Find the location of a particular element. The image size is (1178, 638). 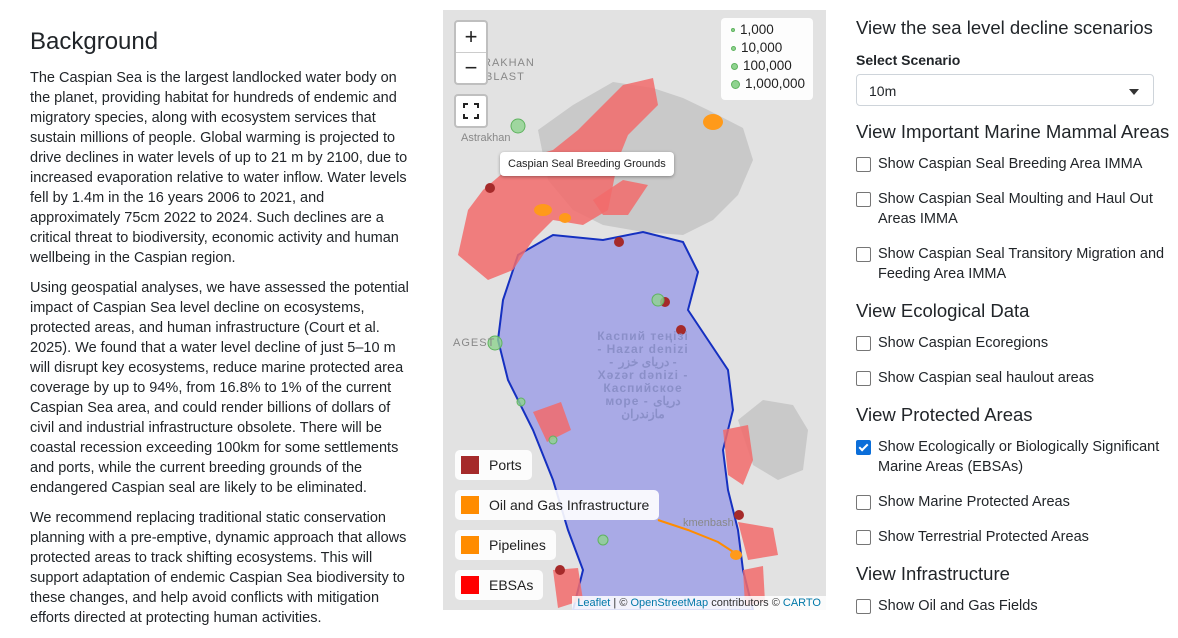

ebsas-swatch is located at coordinates (470, 584).